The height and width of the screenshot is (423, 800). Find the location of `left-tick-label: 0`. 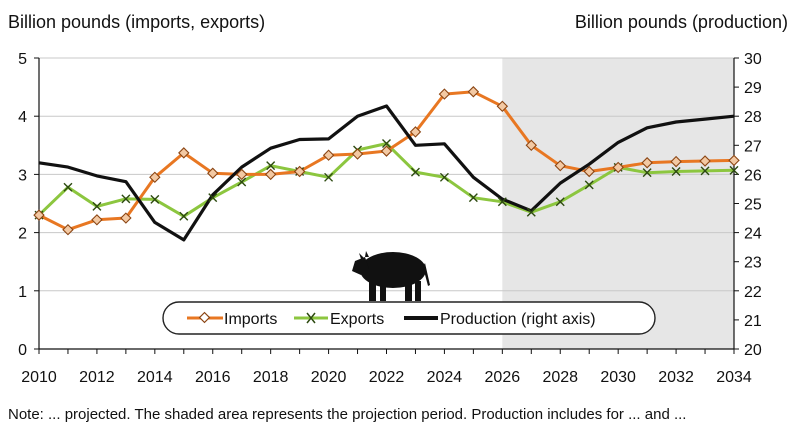

left-tick-label: 0 is located at coordinates (22, 350).